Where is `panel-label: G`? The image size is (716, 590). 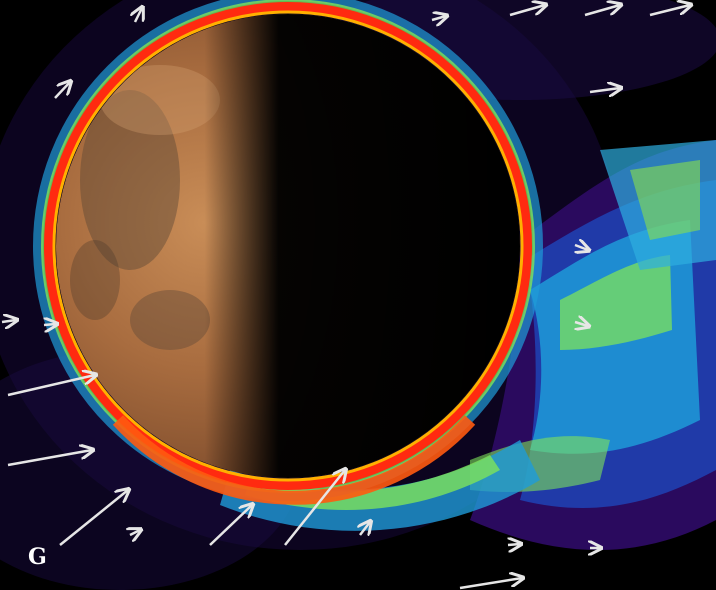
panel-label: G is located at coordinates (37, 557).